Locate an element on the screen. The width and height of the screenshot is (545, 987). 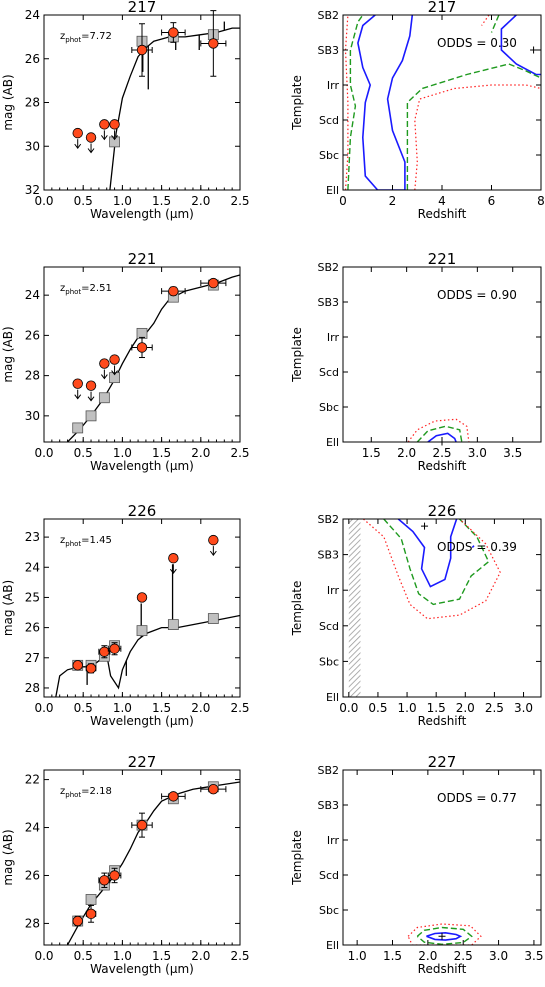
sed-217-zphot-symbol: z is located at coordinates (62, 36).